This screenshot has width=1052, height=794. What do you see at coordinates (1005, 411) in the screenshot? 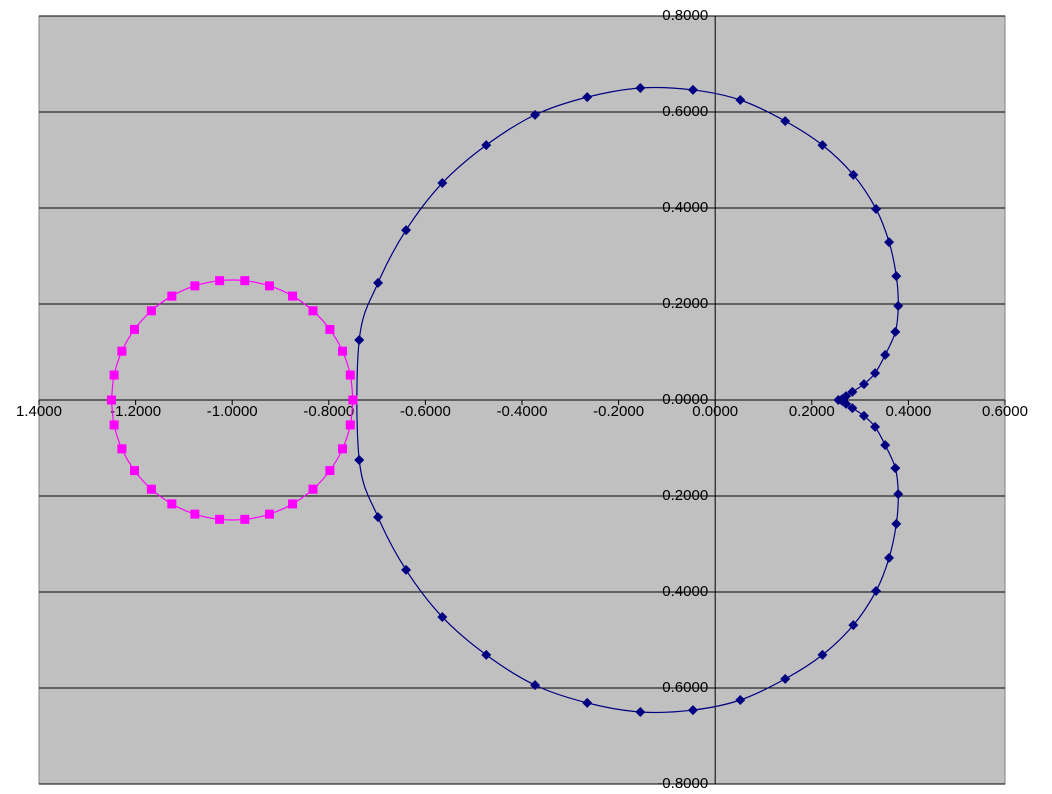
I see `x-tick-label: 0.6000` at bounding box center [1005, 411].